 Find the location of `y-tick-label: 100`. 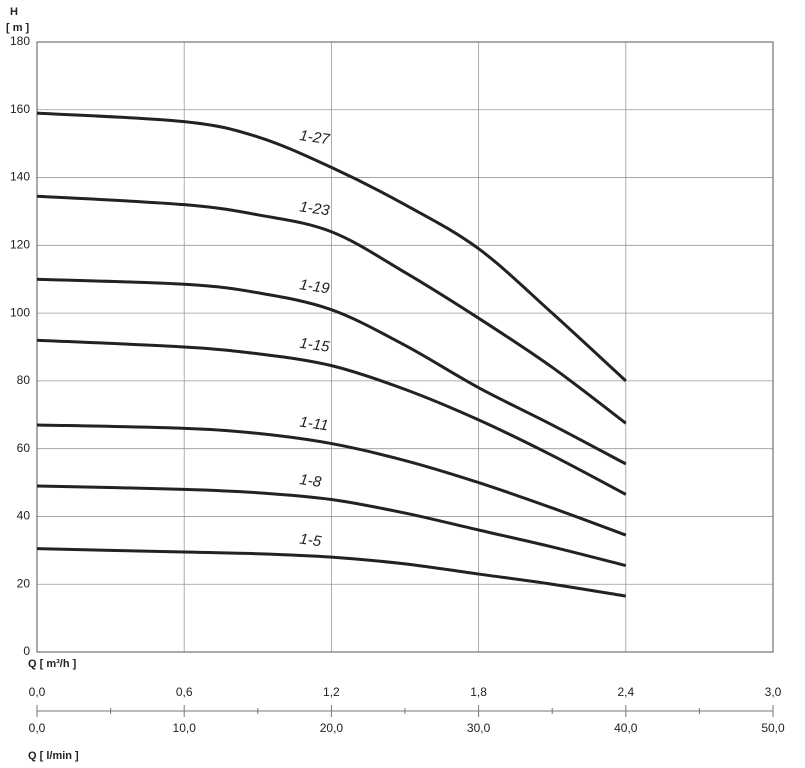

y-tick-label: 100 is located at coordinates (20, 312).